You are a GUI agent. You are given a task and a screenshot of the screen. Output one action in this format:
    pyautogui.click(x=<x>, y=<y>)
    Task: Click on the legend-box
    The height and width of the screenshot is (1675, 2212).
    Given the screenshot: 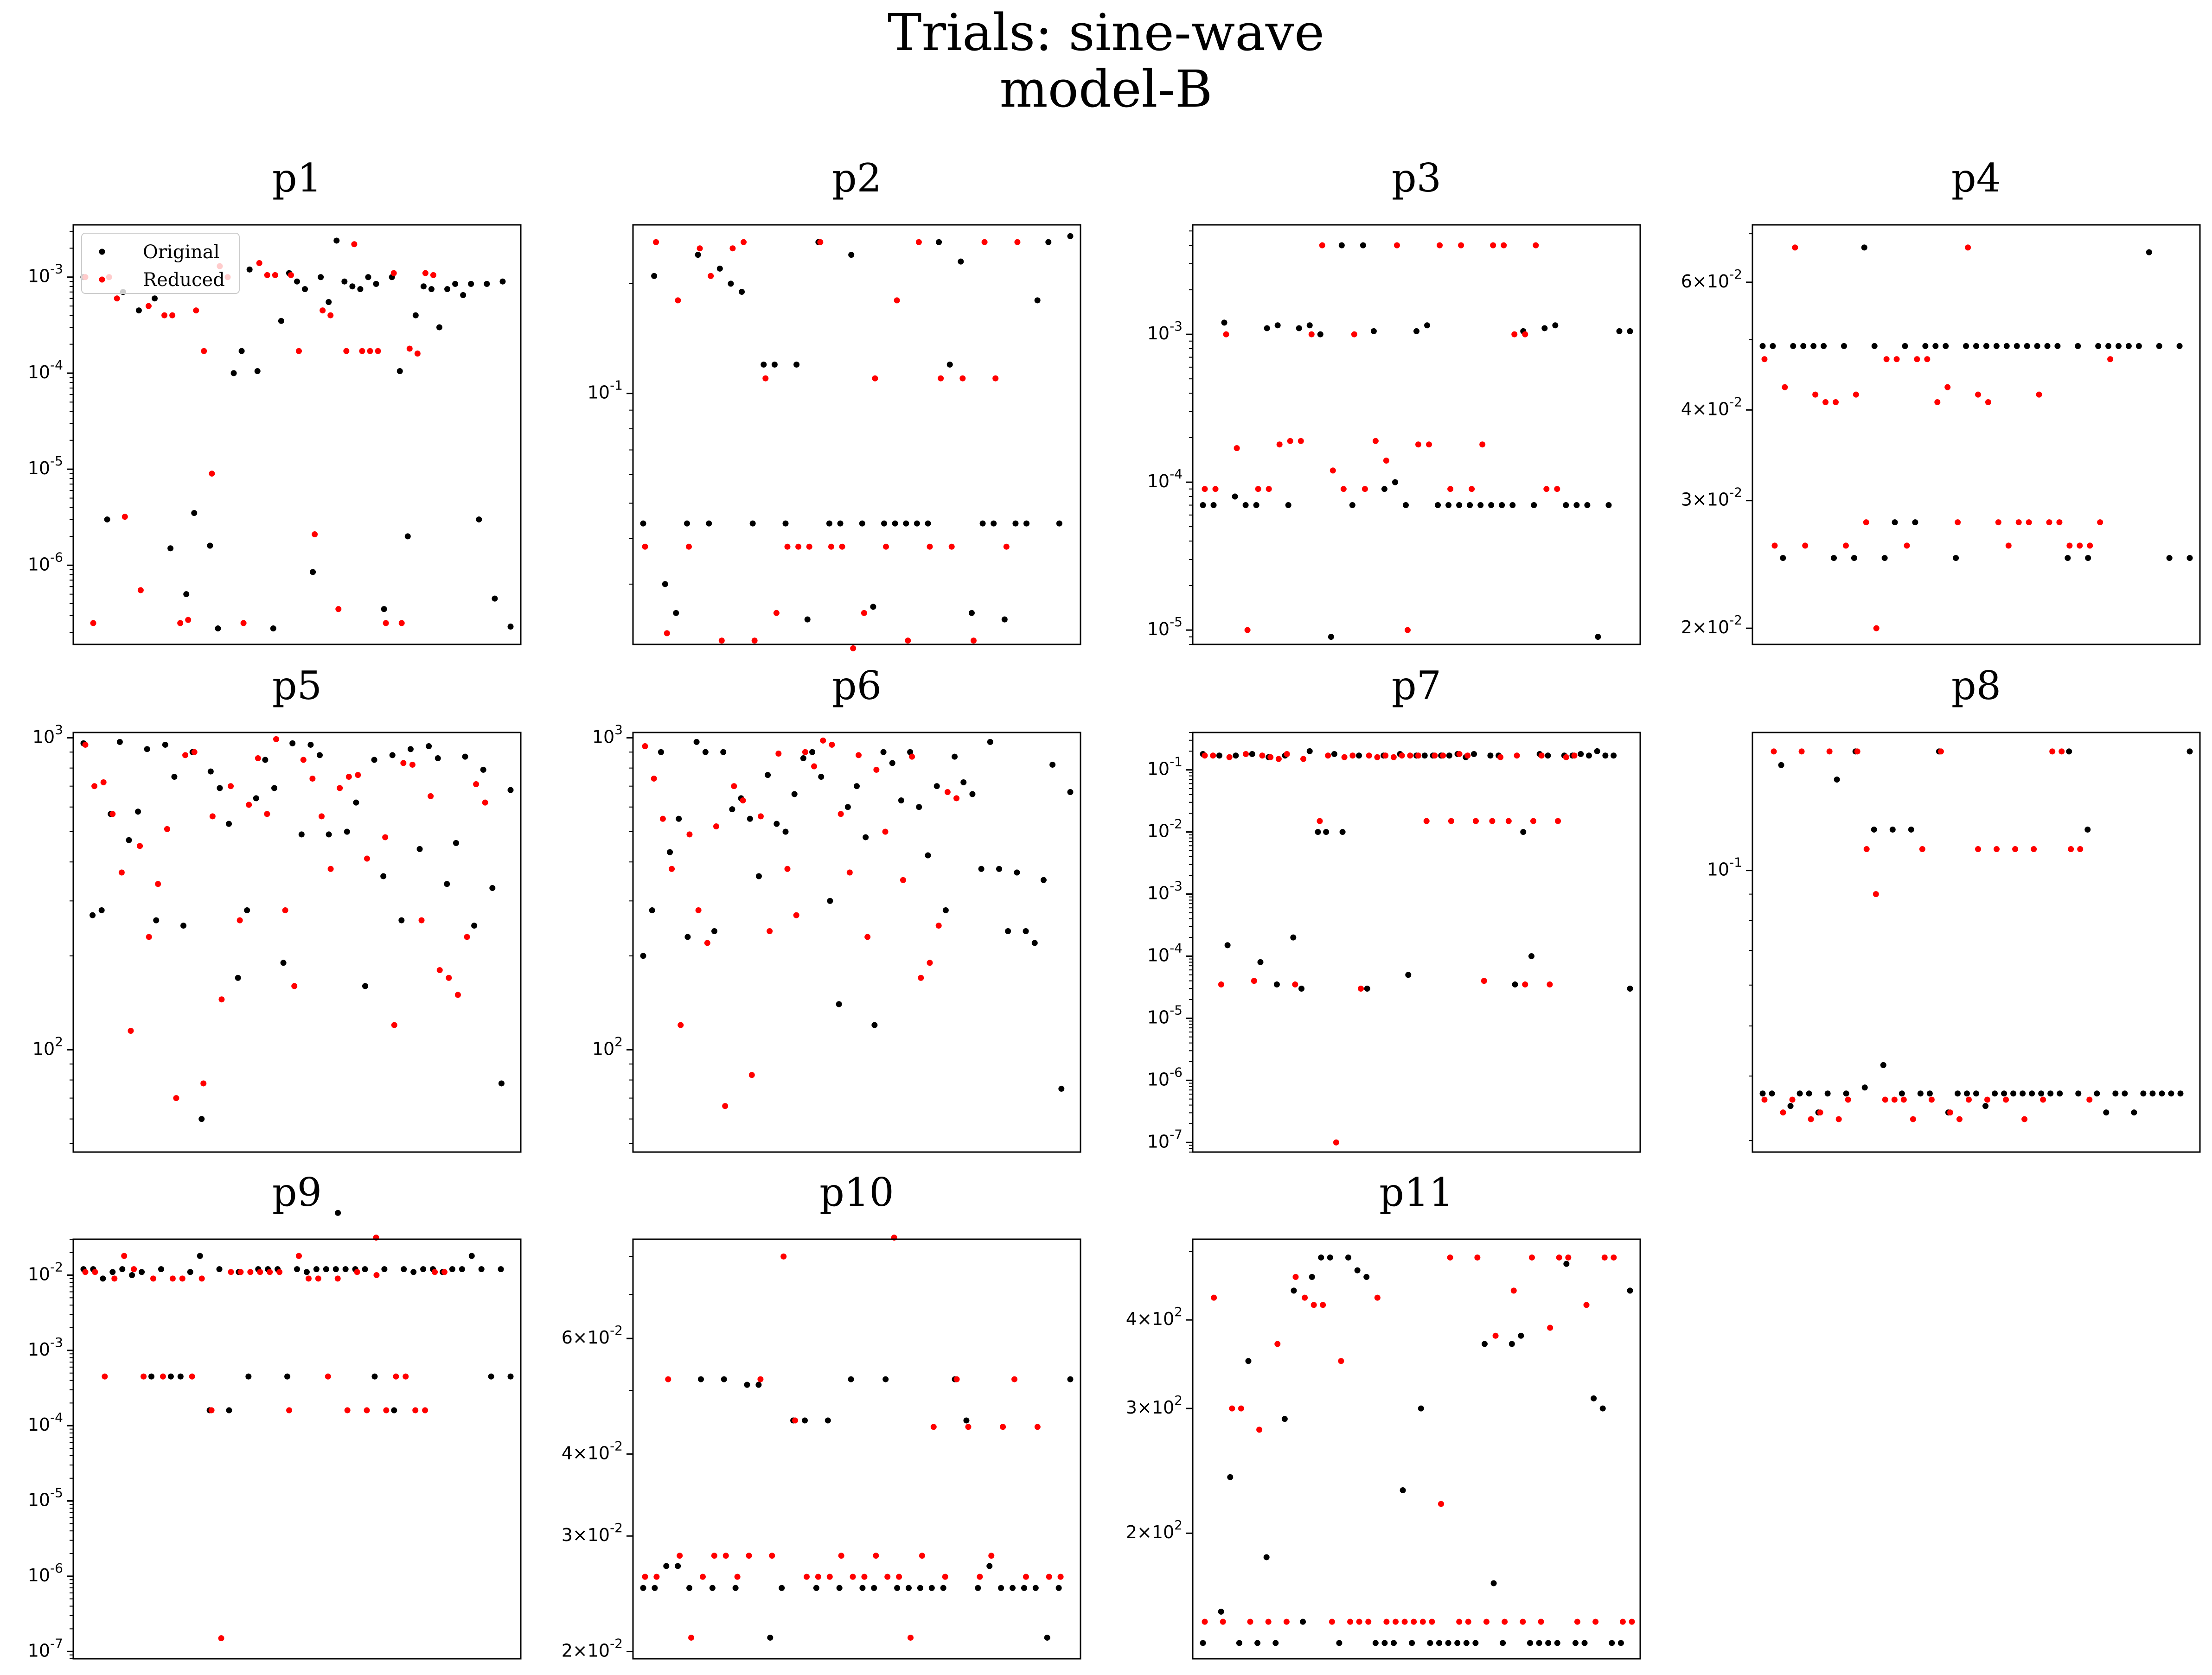 What is the action you would take?
    pyautogui.click(x=160, y=264)
    